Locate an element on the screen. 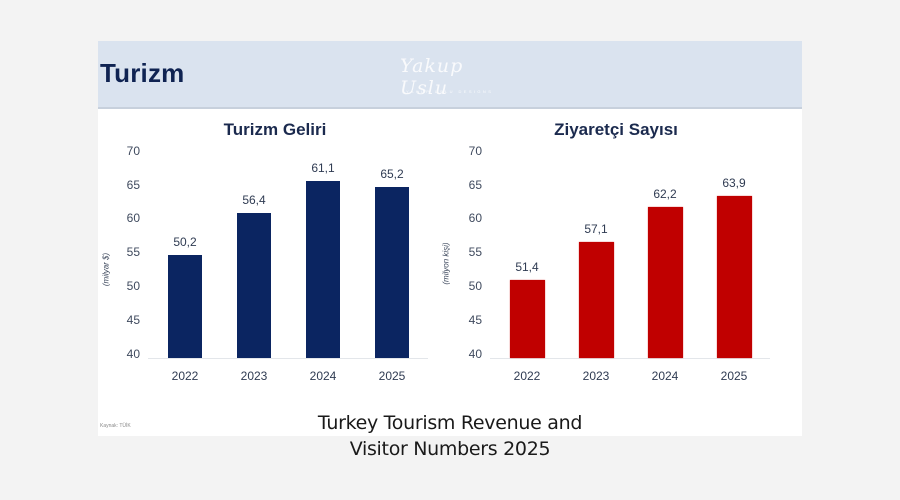 This screenshot has width=900, height=500. visitor-x-tick: 2022 is located at coordinates (527, 376).